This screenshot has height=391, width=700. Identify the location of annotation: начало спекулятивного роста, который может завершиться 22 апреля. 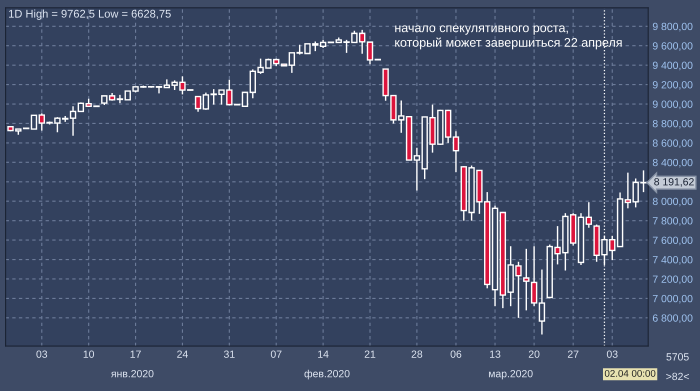
(508, 37).